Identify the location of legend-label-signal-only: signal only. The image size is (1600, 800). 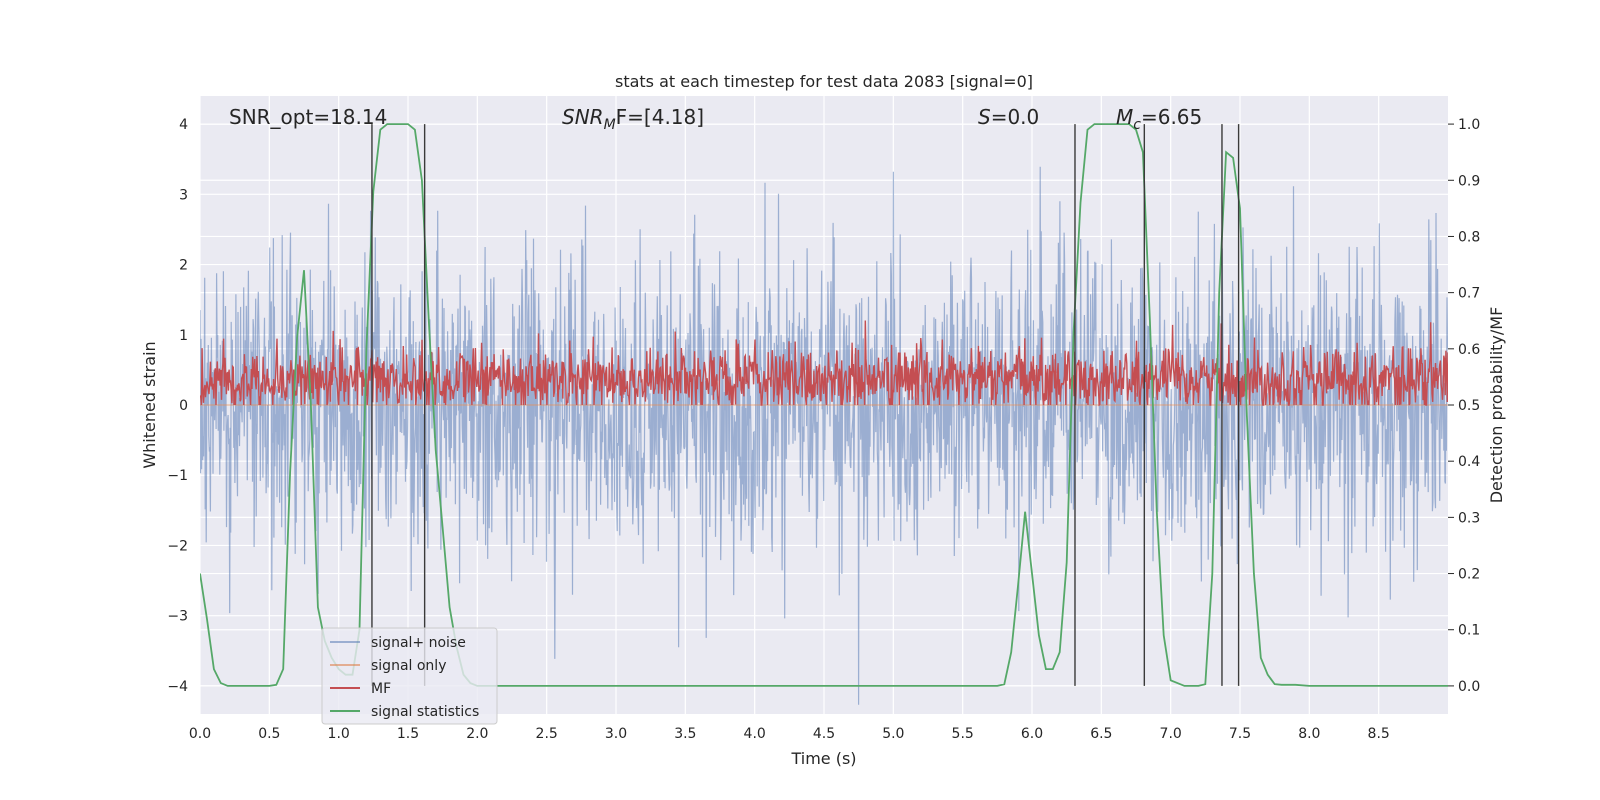
(408, 666).